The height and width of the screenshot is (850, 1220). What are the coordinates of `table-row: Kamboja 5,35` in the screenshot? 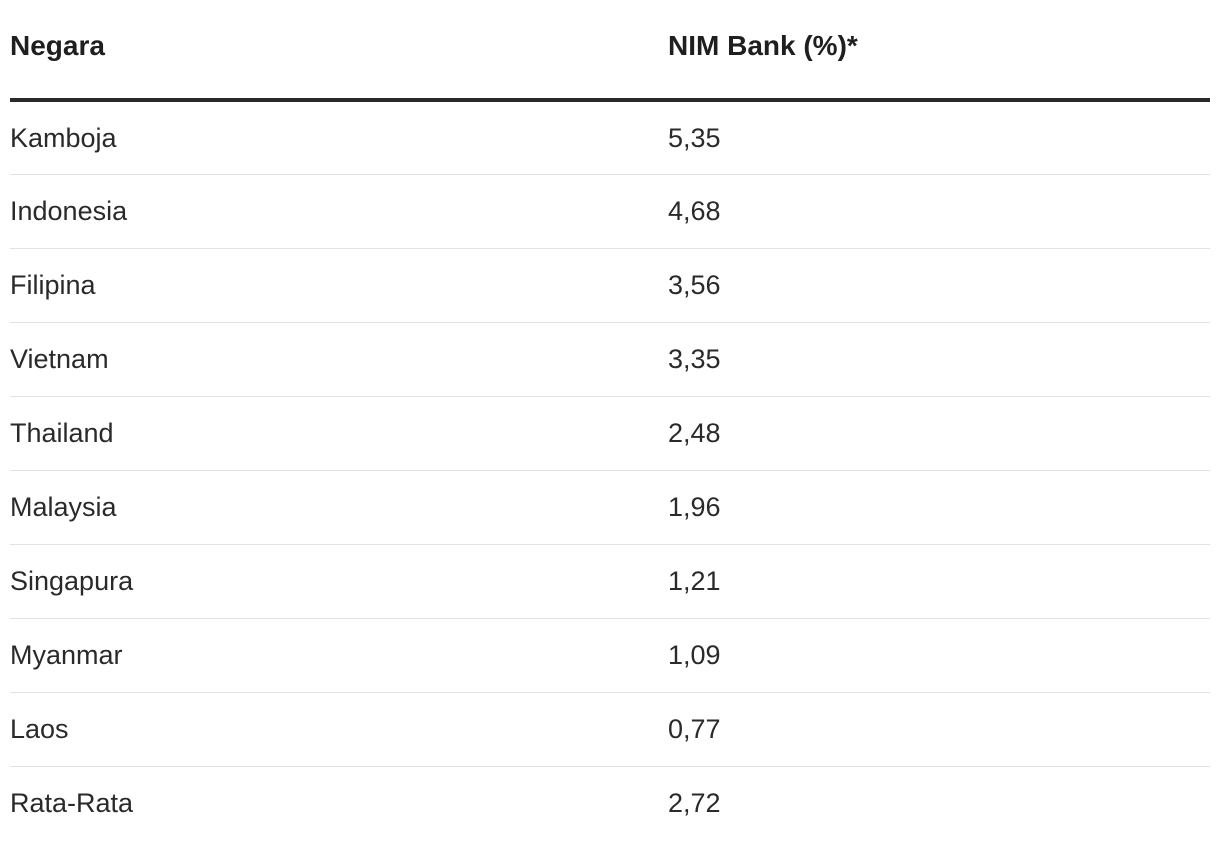 It's located at (610, 137).